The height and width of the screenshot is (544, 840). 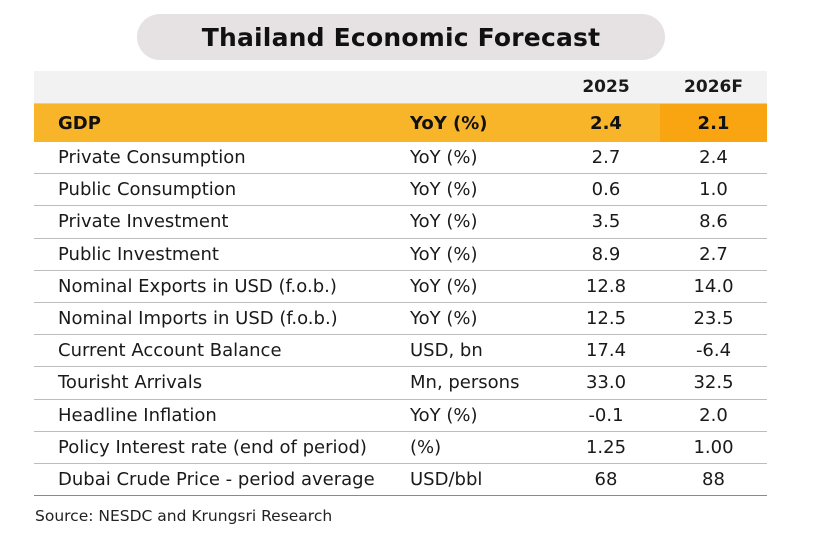 What do you see at coordinates (481, 87) in the screenshot?
I see `header-unit-cell` at bounding box center [481, 87].